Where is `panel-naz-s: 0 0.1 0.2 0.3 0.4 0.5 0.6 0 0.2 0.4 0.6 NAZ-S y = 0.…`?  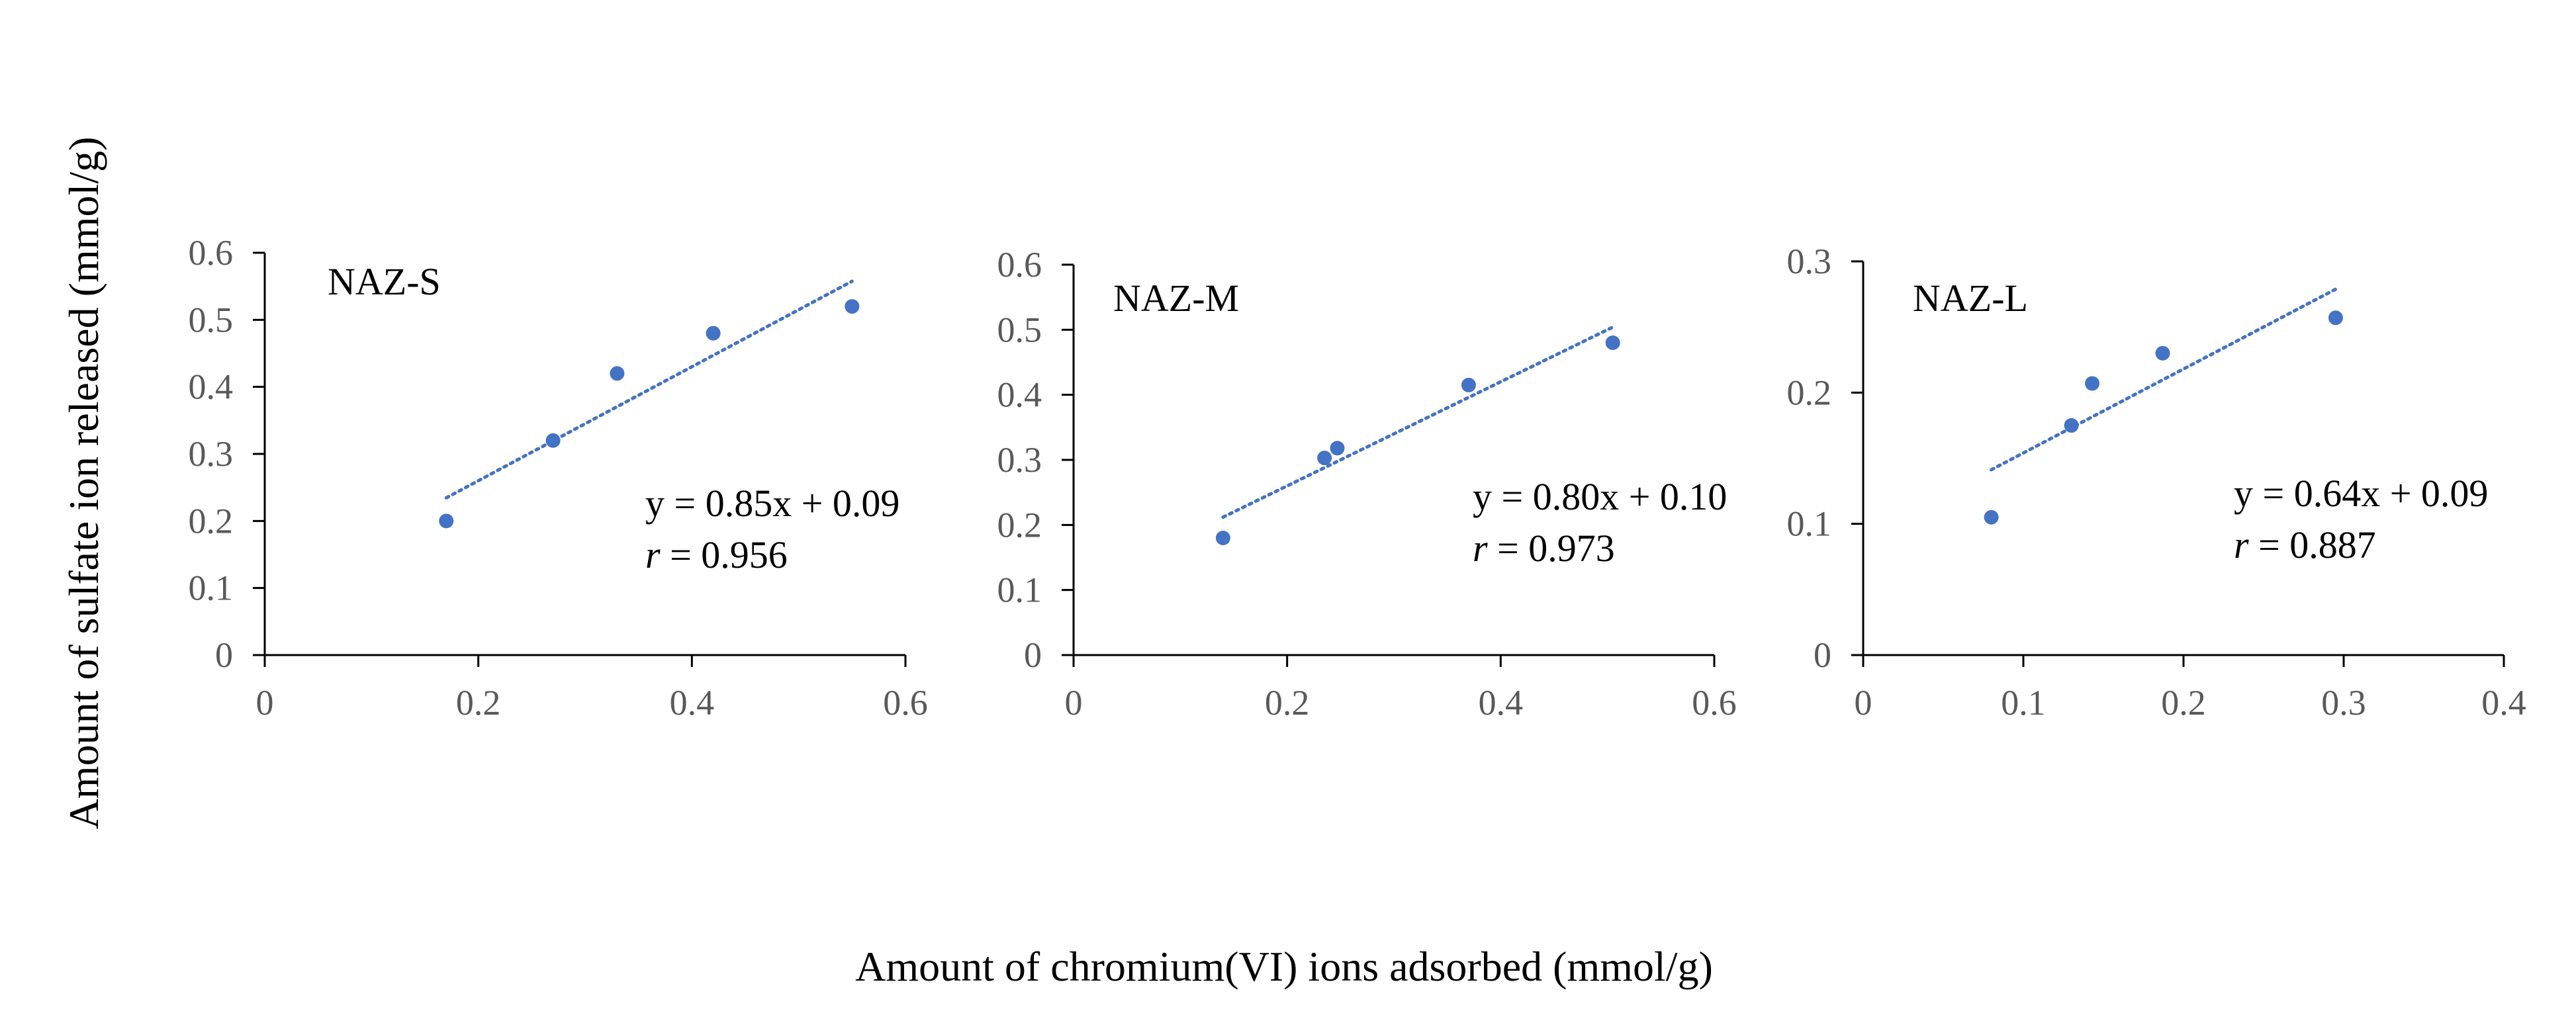
panel-naz-s: 0 0.1 0.2 0.3 0.4 0.5 0.6 0 0.2 0.4 0.6 NAZ-S y = 0.… is located at coordinates (558, 478).